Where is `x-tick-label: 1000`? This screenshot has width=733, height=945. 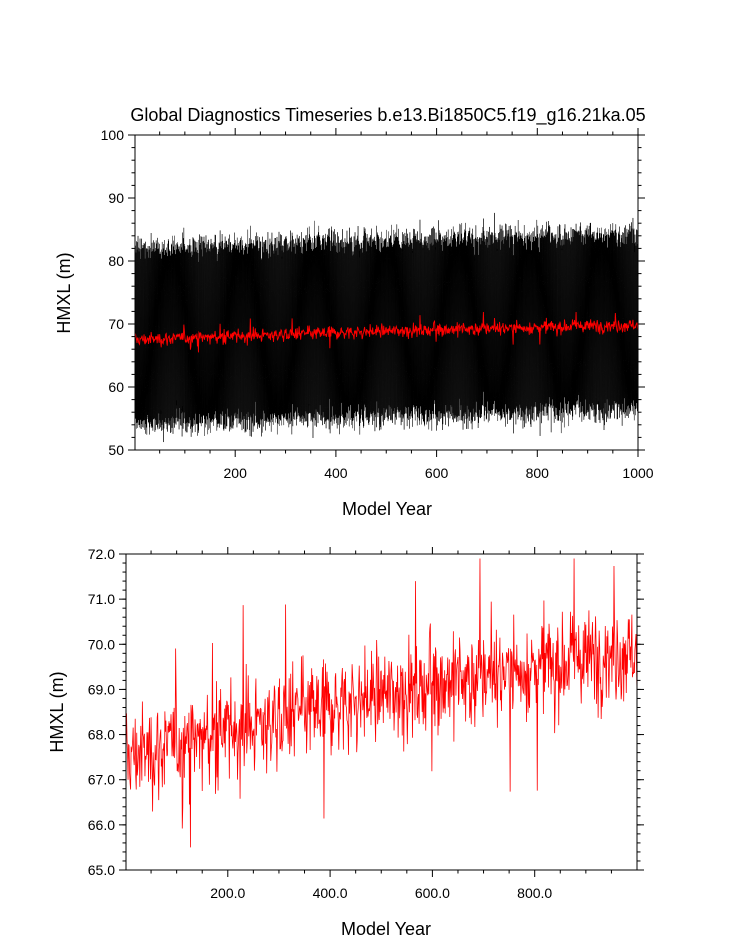 x-tick-label: 1000 is located at coordinates (637, 473).